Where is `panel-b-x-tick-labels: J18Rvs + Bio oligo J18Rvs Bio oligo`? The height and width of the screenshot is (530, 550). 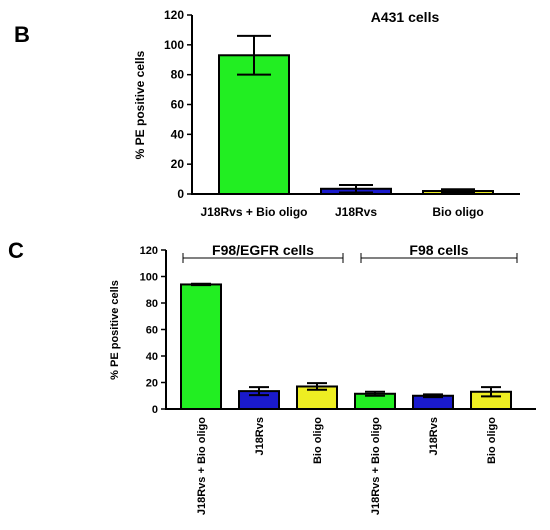 panel-b-x-tick-labels: J18Rvs + Bio oligo J18Rvs Bio oligo is located at coordinates (341, 212).